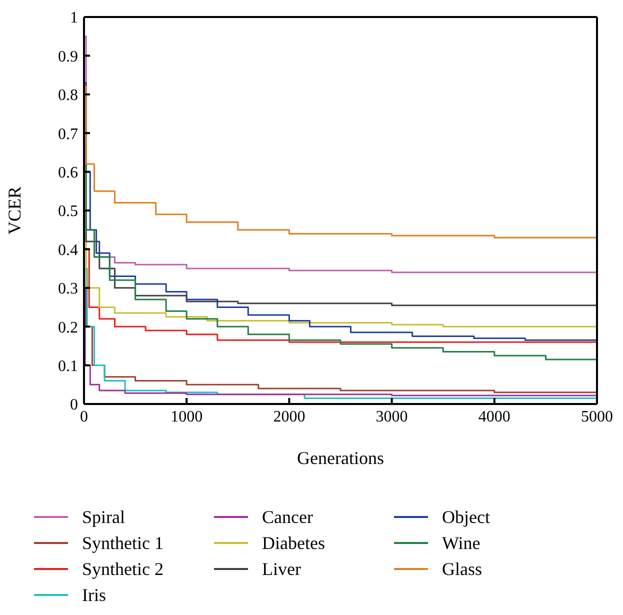 The width and height of the screenshot is (623, 615). What do you see at coordinates (68, 57) in the screenshot?
I see `y-tick-label: 0.9` at bounding box center [68, 57].